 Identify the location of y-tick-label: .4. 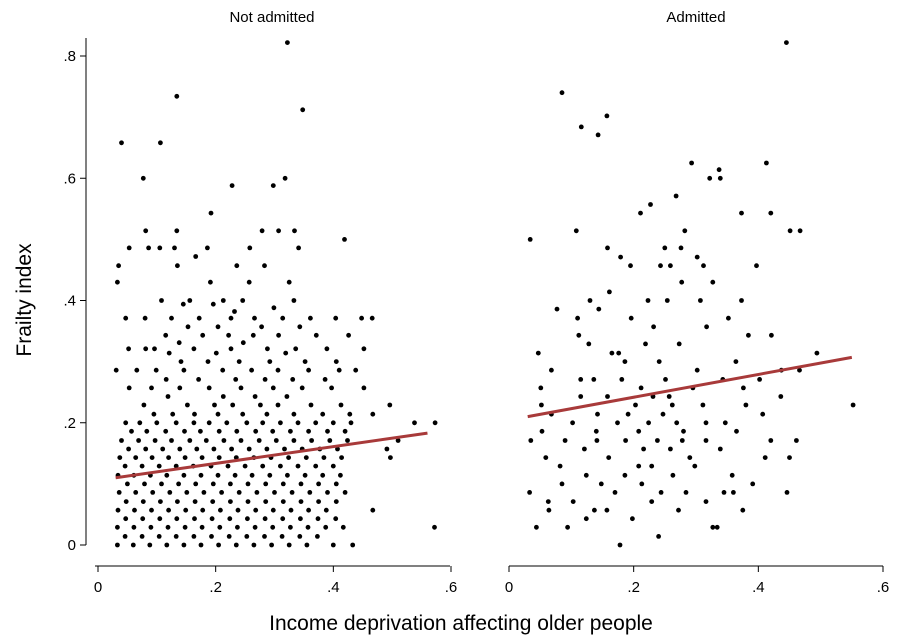
(69, 301).